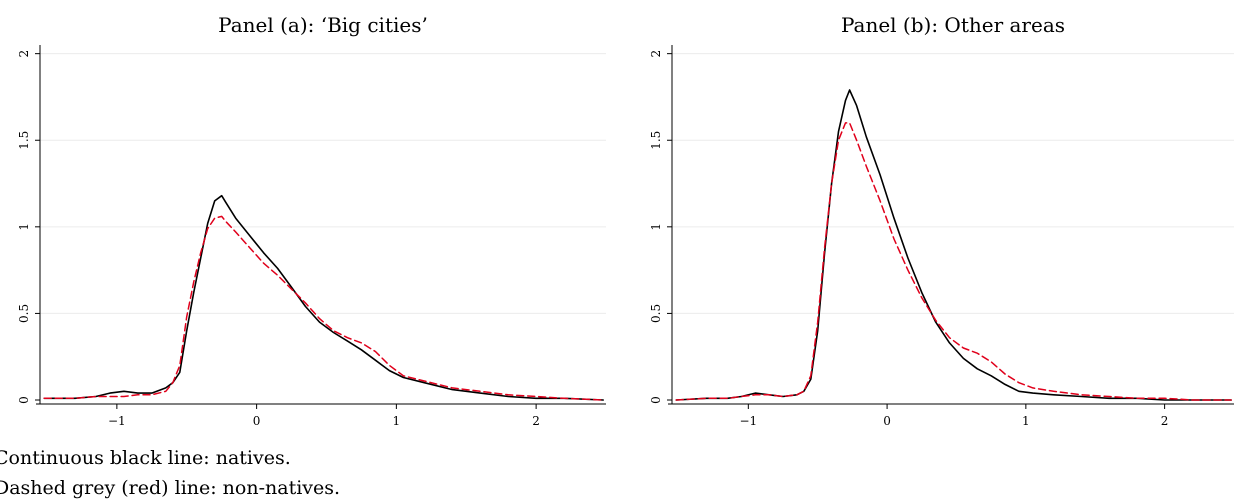  What do you see at coordinates (117, 421) in the screenshot?
I see `panel-a-x-tick-label-0: −1` at bounding box center [117, 421].